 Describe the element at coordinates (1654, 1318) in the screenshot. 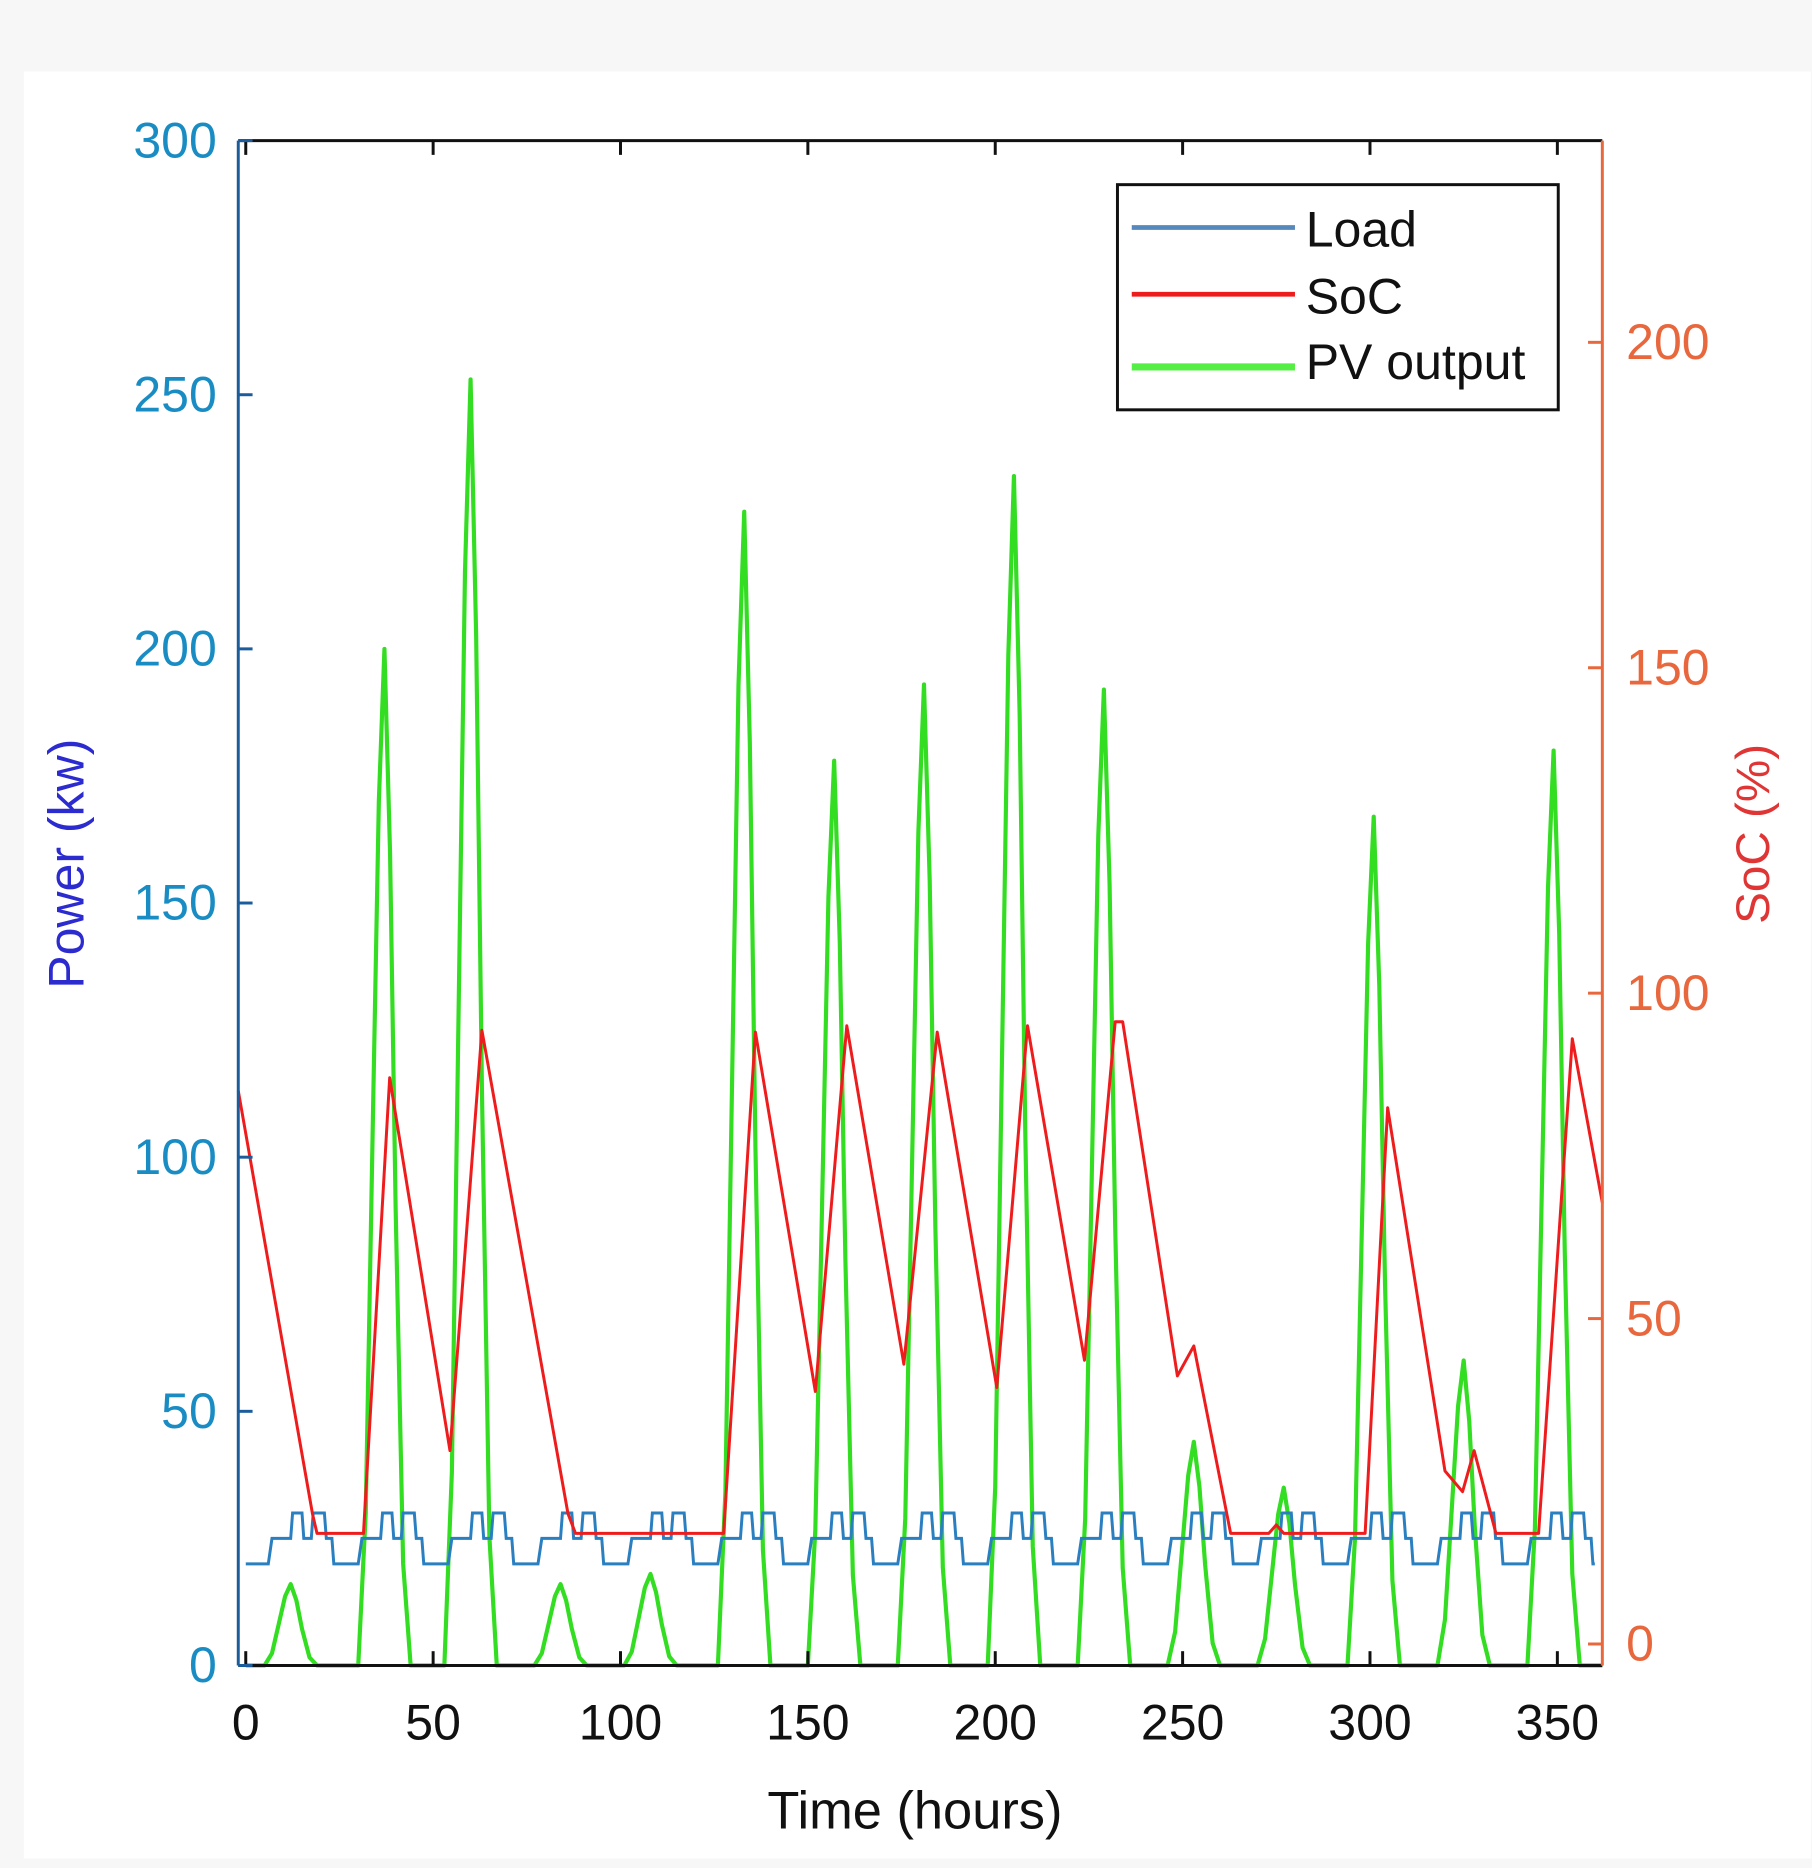

I see `y-tick-label-right: 50` at that location.